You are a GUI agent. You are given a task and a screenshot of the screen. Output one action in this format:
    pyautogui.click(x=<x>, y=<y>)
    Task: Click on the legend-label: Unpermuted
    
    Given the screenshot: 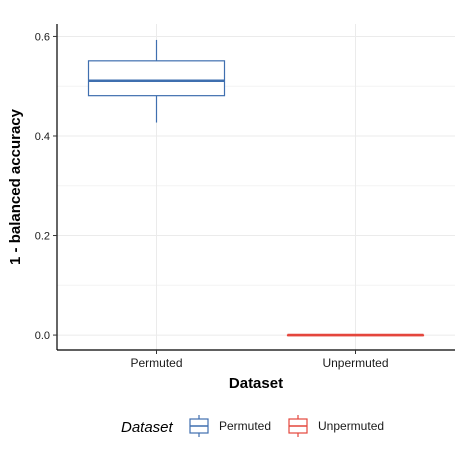 What is the action you would take?
    pyautogui.click(x=351, y=426)
    